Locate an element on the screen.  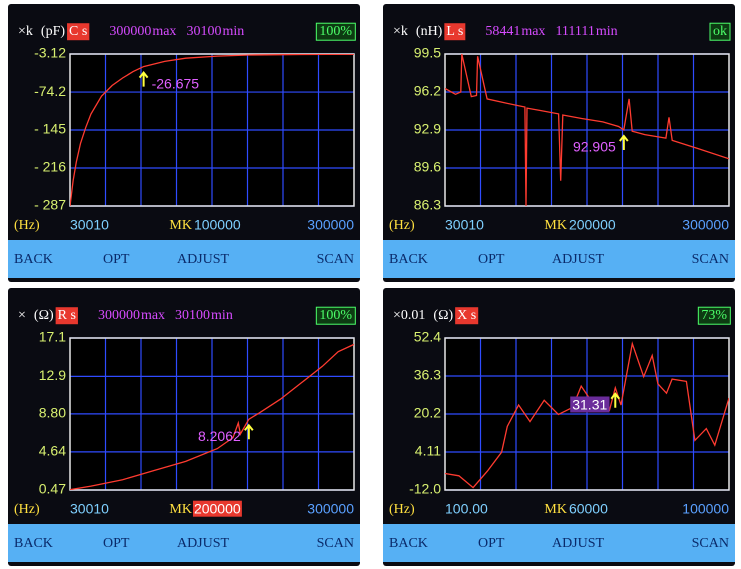
marker-value-label: -26.675 is located at coordinates (176, 83).